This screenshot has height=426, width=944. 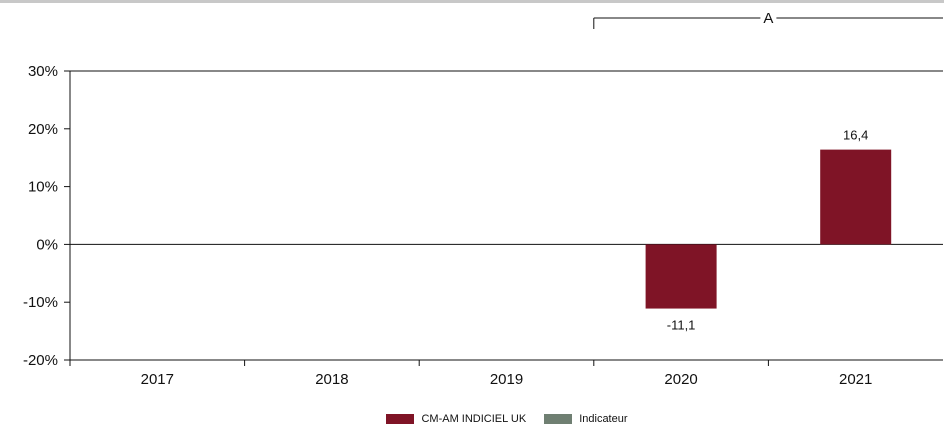 I want to click on data-labels: -11,1 16,4, so click(x=768, y=230).